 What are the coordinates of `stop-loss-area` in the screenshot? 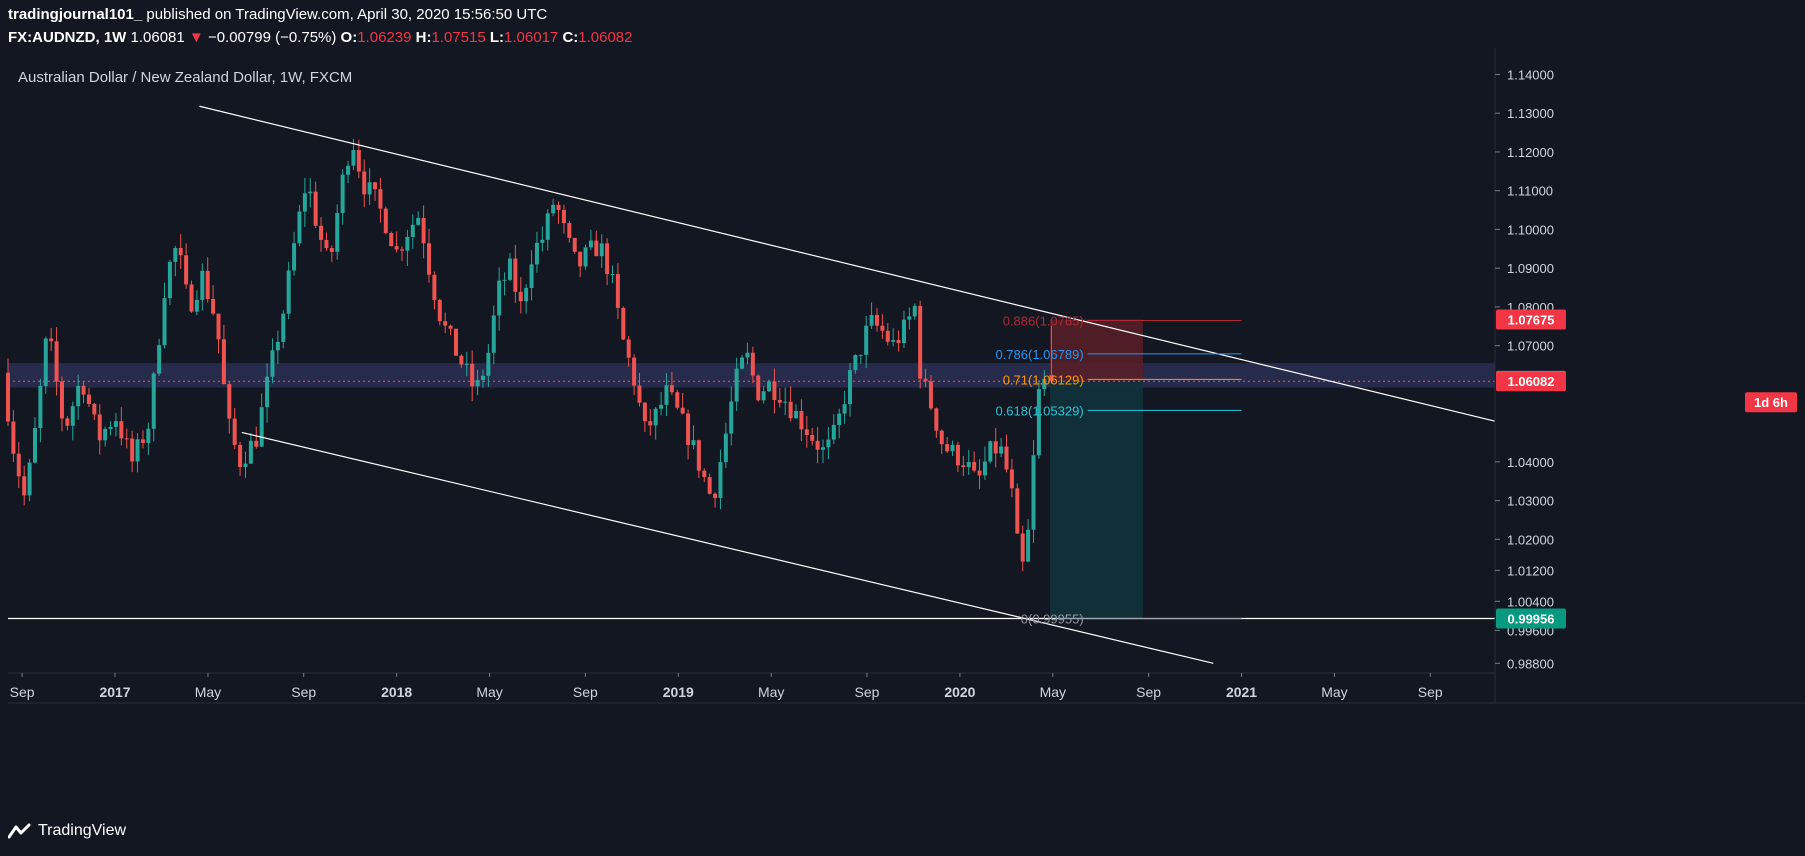 It's located at (1096, 350).